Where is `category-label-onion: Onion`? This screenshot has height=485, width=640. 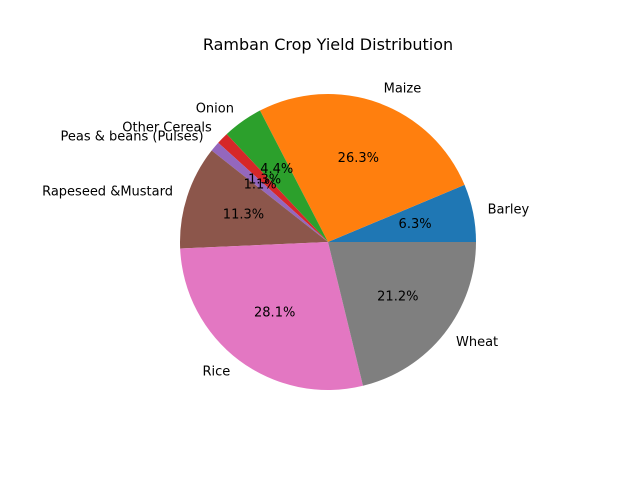
category-label-onion: Onion is located at coordinates (215, 109).